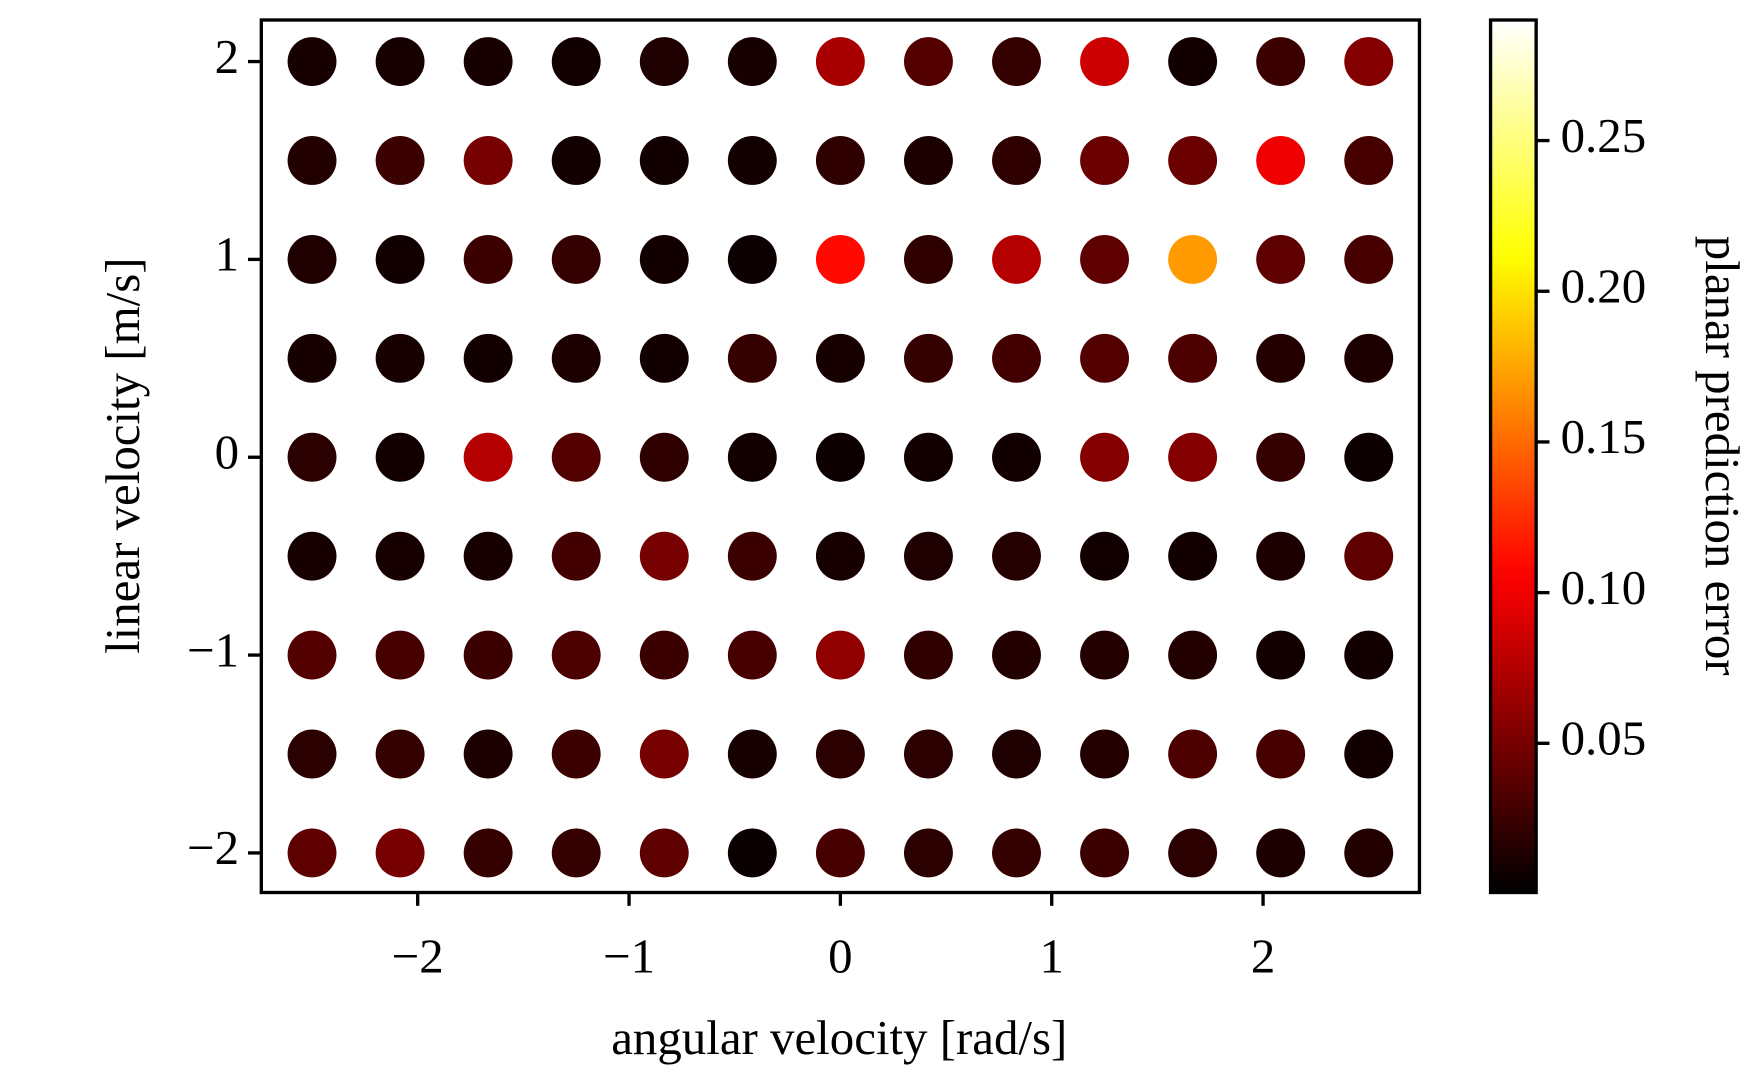 This screenshot has width=1743, height=1077. I want to click on colorbar-label: planar prediction error, so click(1719, 456).